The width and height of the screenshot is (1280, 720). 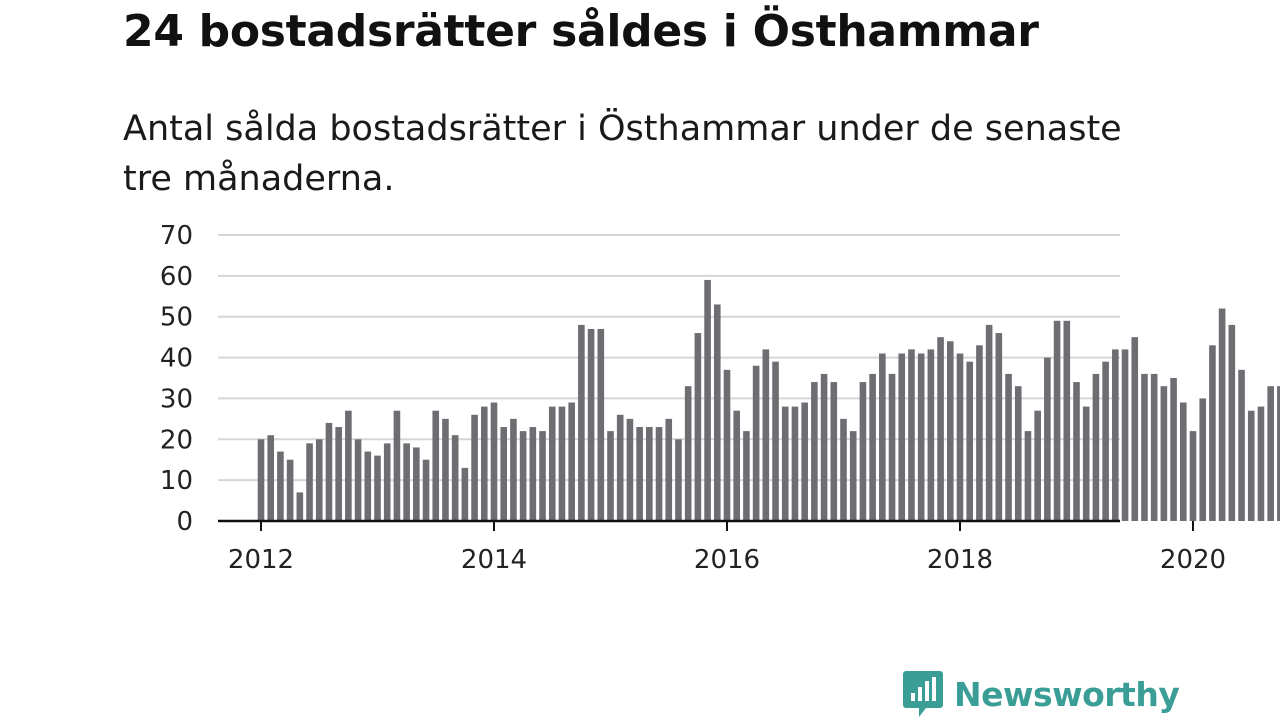 What do you see at coordinates (176, 399) in the screenshot?
I see `y-tick-label: 30` at bounding box center [176, 399].